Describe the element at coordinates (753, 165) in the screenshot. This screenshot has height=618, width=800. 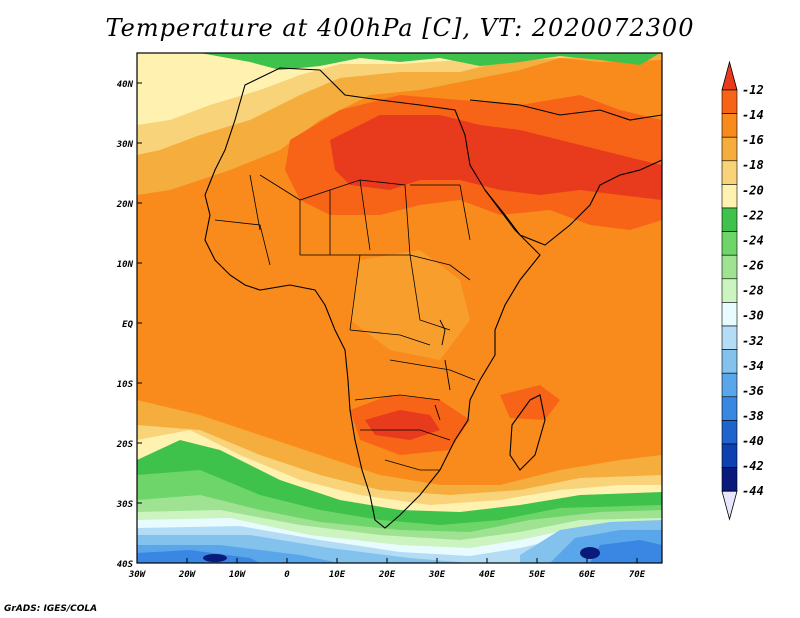
I see `colorbar-label: -18` at that location.